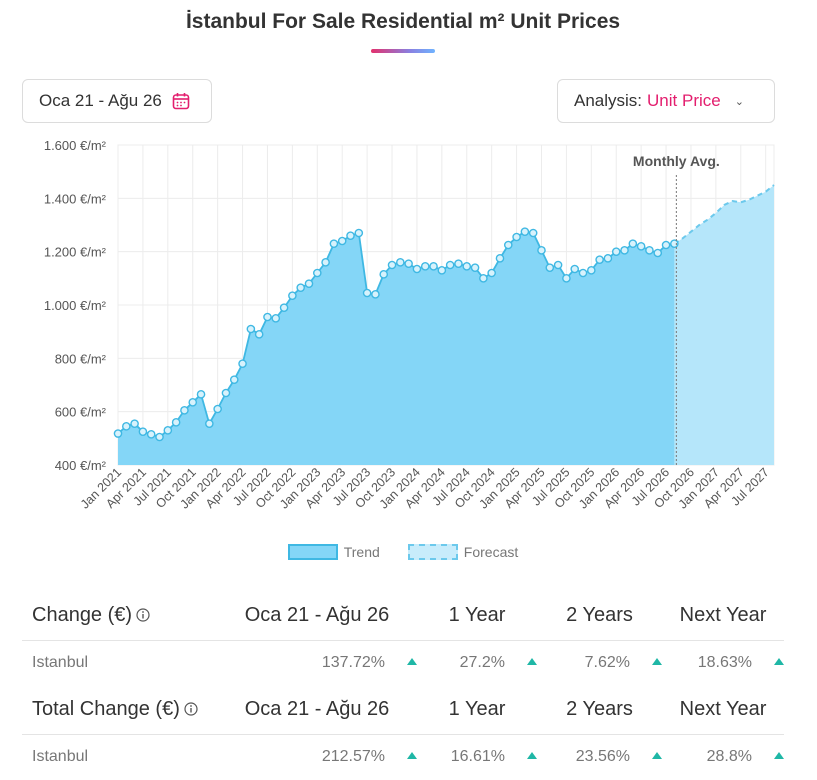  Describe the element at coordinates (75, 145) in the screenshot. I see `y-tick-label: 1.600 €/m²` at that location.